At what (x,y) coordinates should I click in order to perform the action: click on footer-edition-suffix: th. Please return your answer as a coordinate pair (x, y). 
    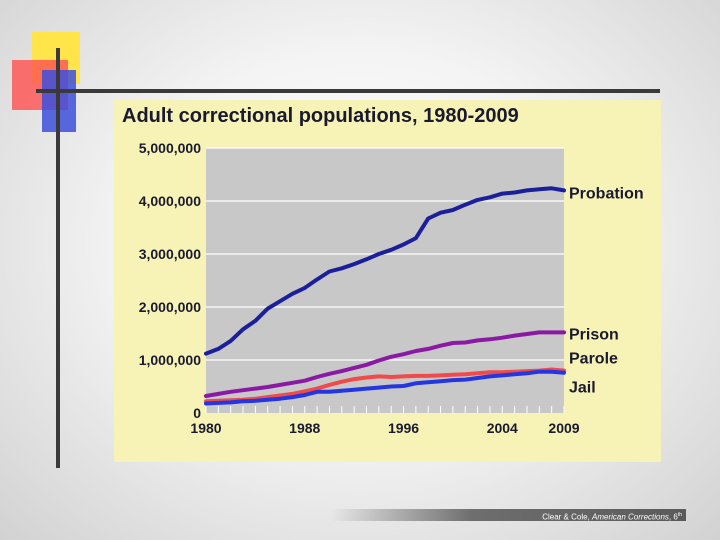
    Looking at the image, I should click on (679, 515).